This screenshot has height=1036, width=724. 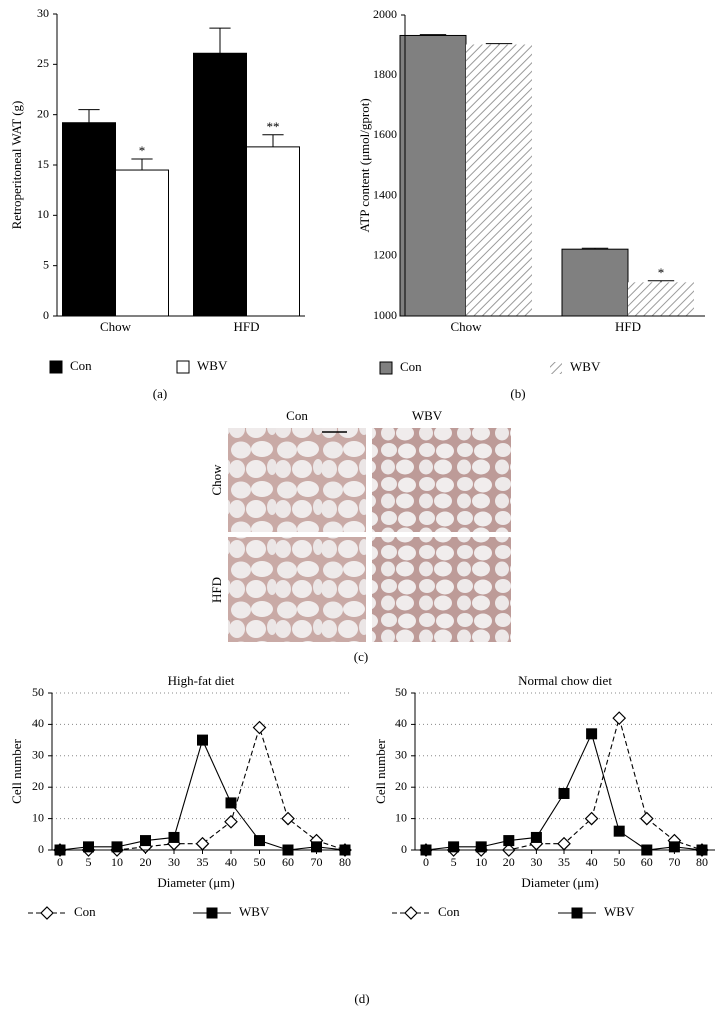 What do you see at coordinates (565, 680) in the screenshot?
I see `chart-title: Normal chow diet` at bounding box center [565, 680].